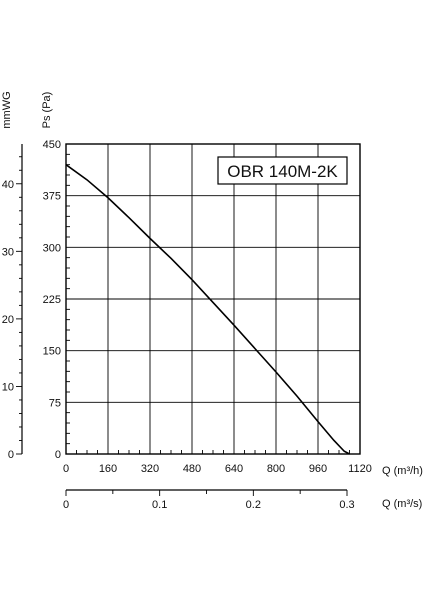 The width and height of the screenshot is (424, 600). What do you see at coordinates (8, 387) in the screenshot?
I see `secondary-y-tick-label: 10` at bounding box center [8, 387].